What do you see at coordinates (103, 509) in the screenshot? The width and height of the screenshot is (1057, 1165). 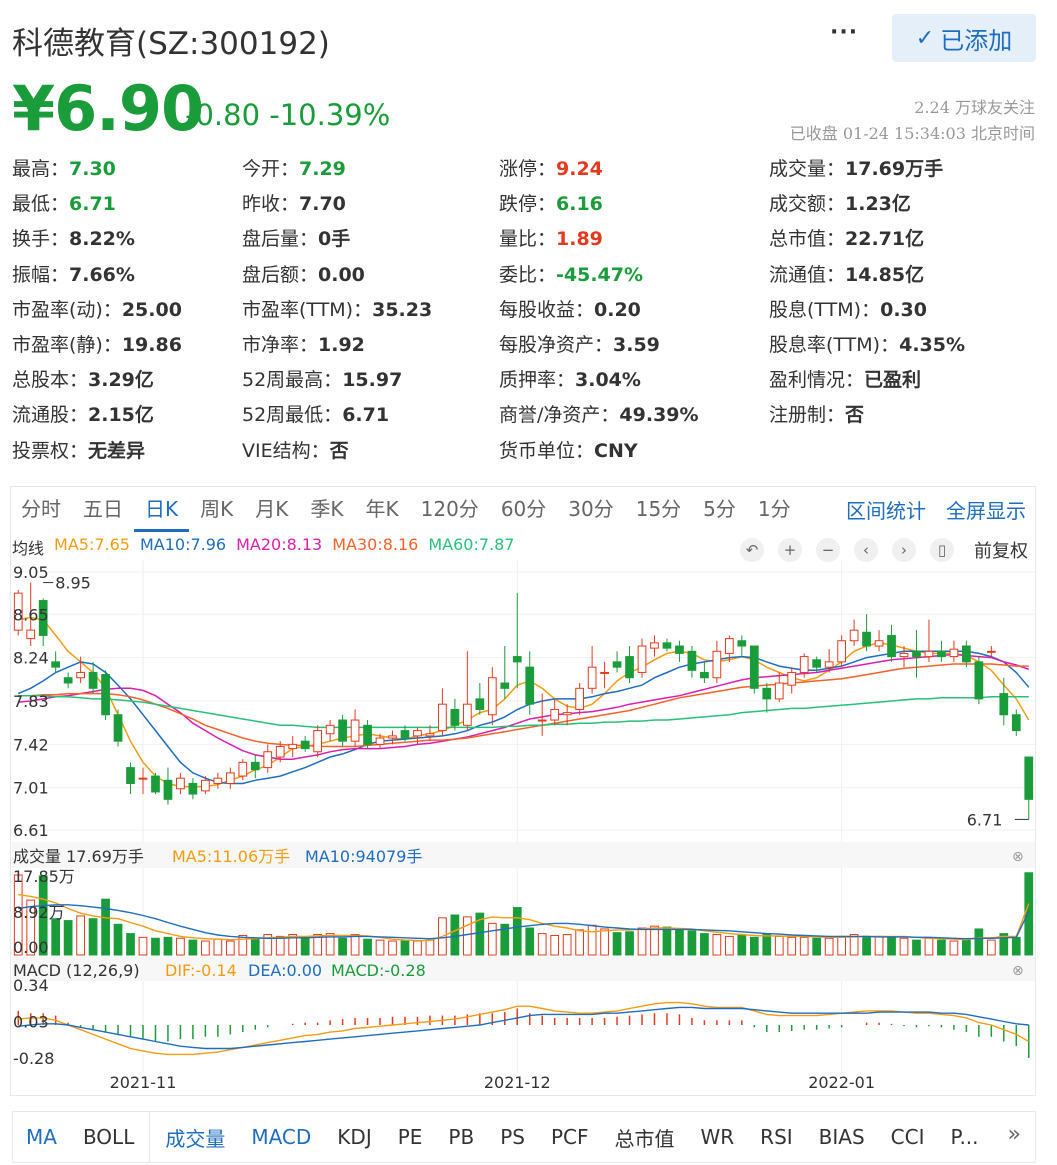 I see `period-tab: 五日` at bounding box center [103, 509].